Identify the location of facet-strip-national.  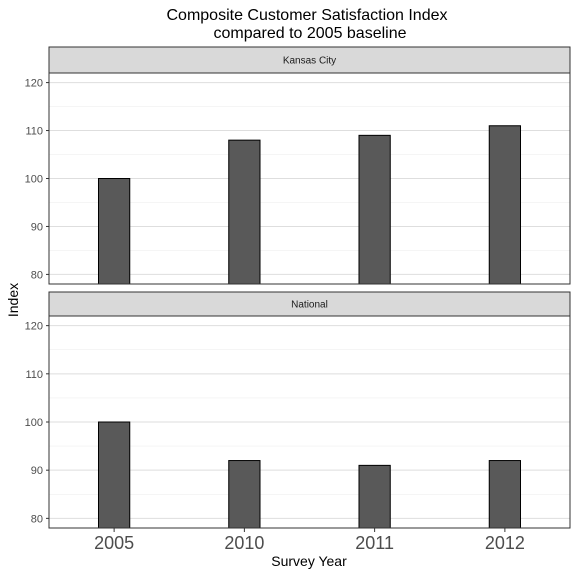
(309, 304).